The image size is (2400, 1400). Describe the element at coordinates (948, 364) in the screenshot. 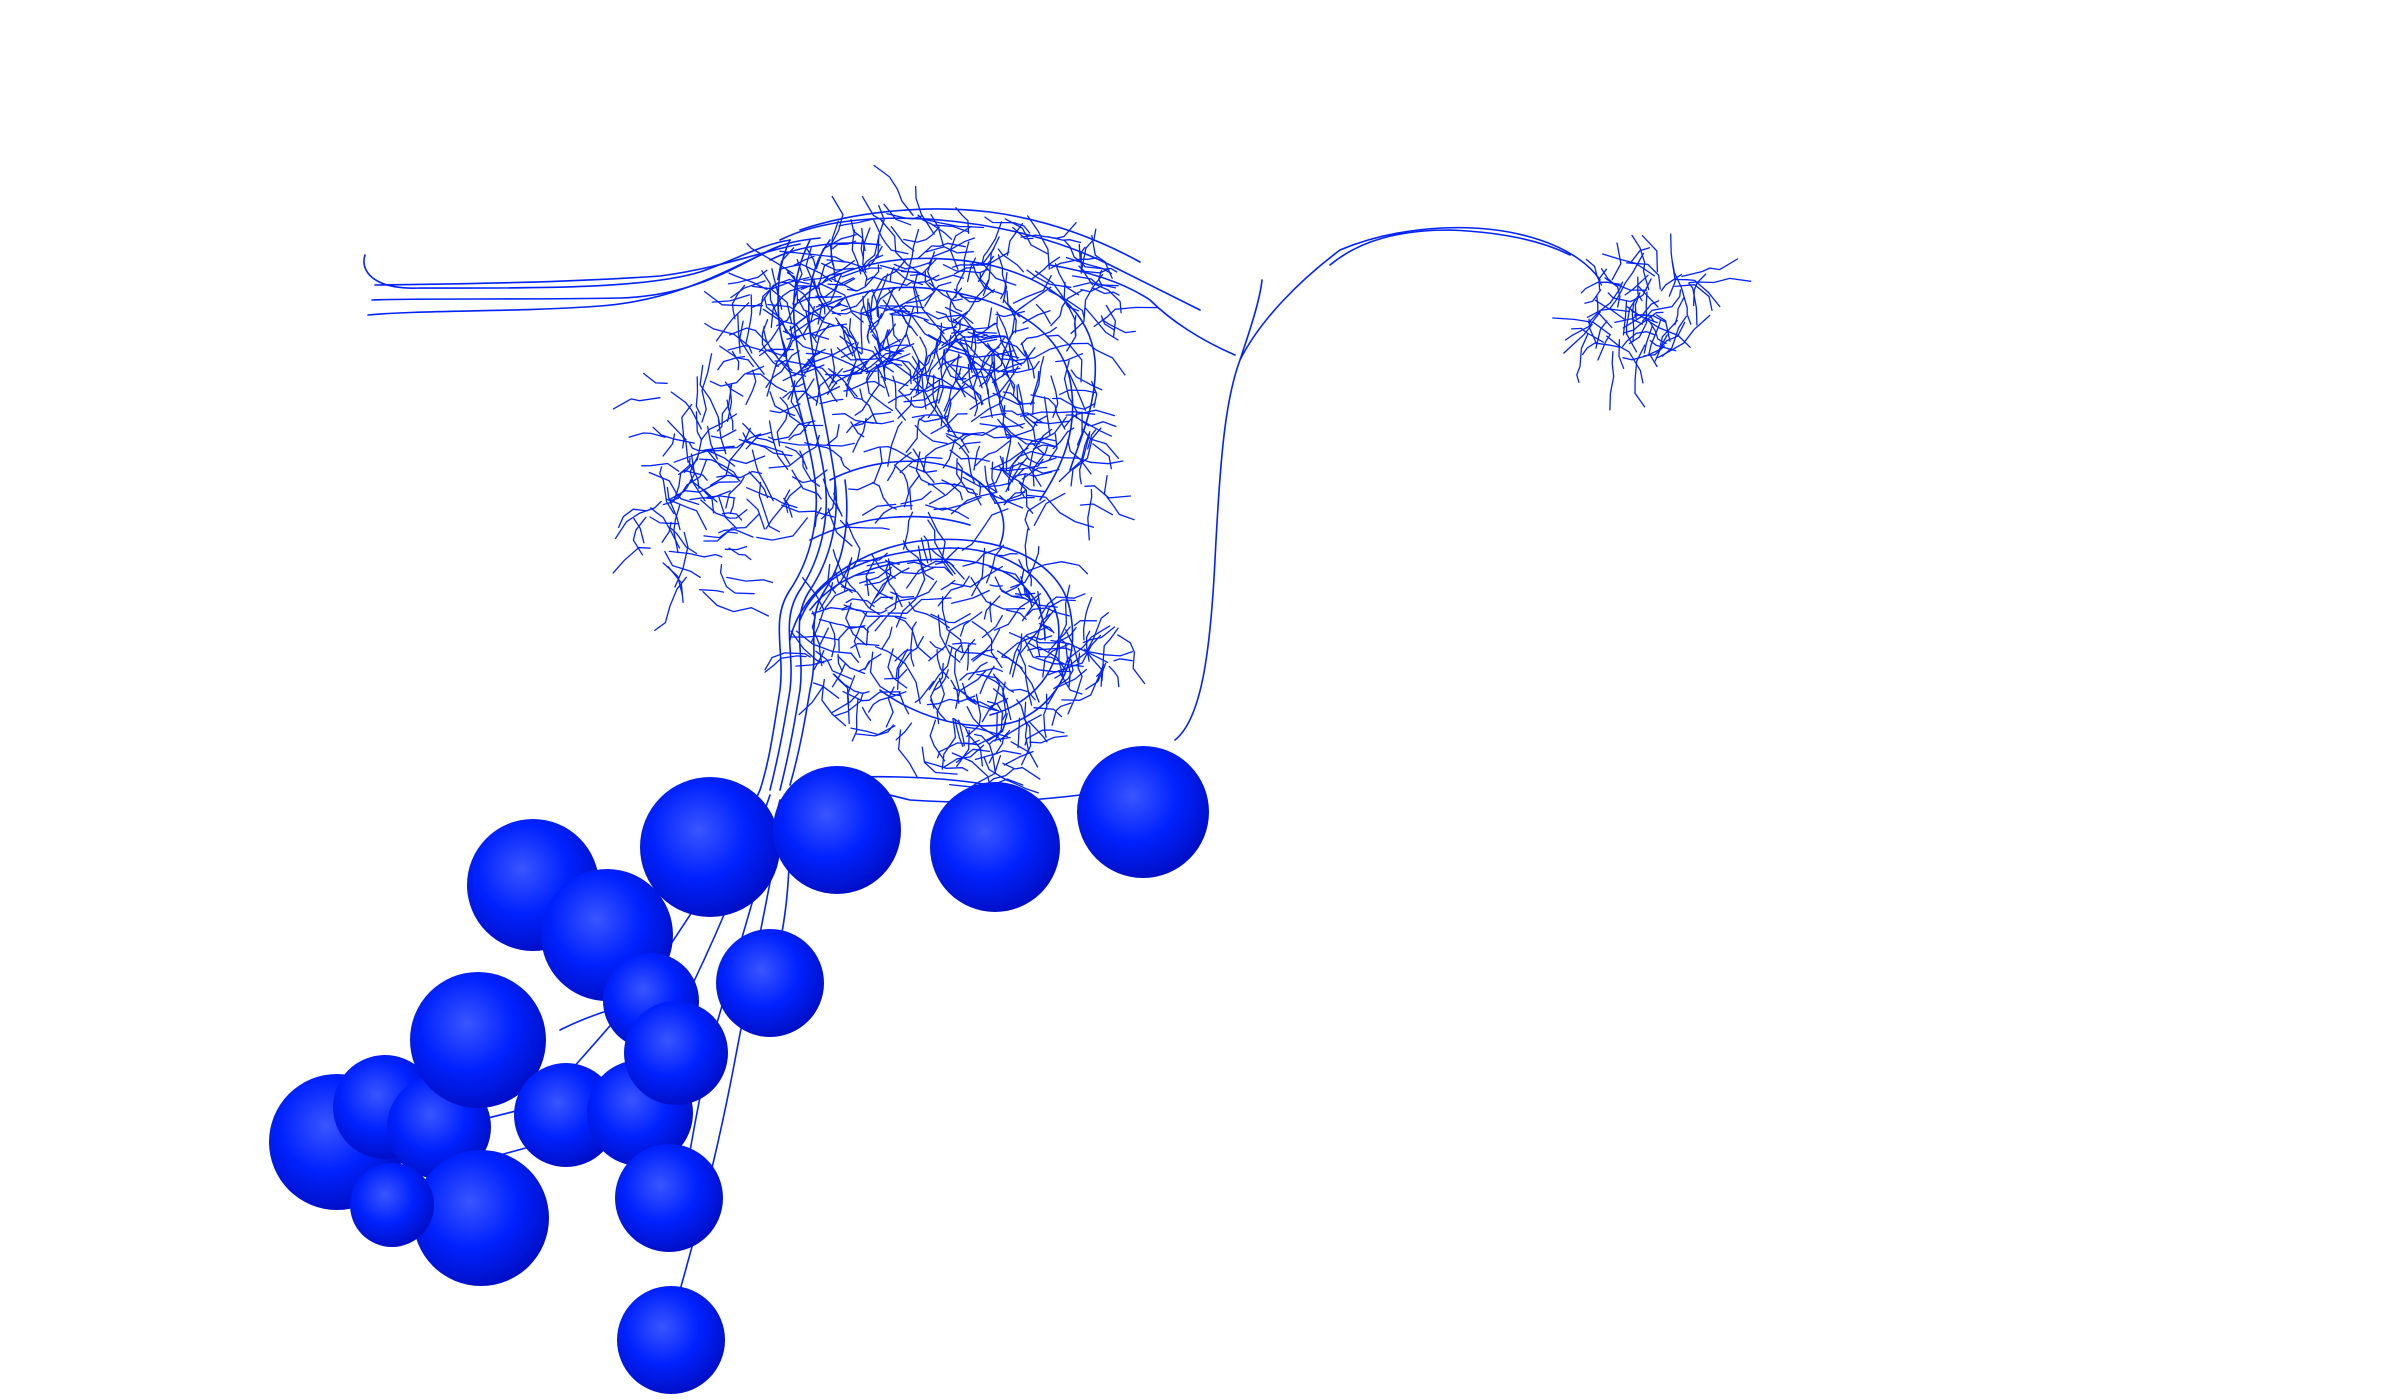

I see `upper-lobe-loop` at that location.